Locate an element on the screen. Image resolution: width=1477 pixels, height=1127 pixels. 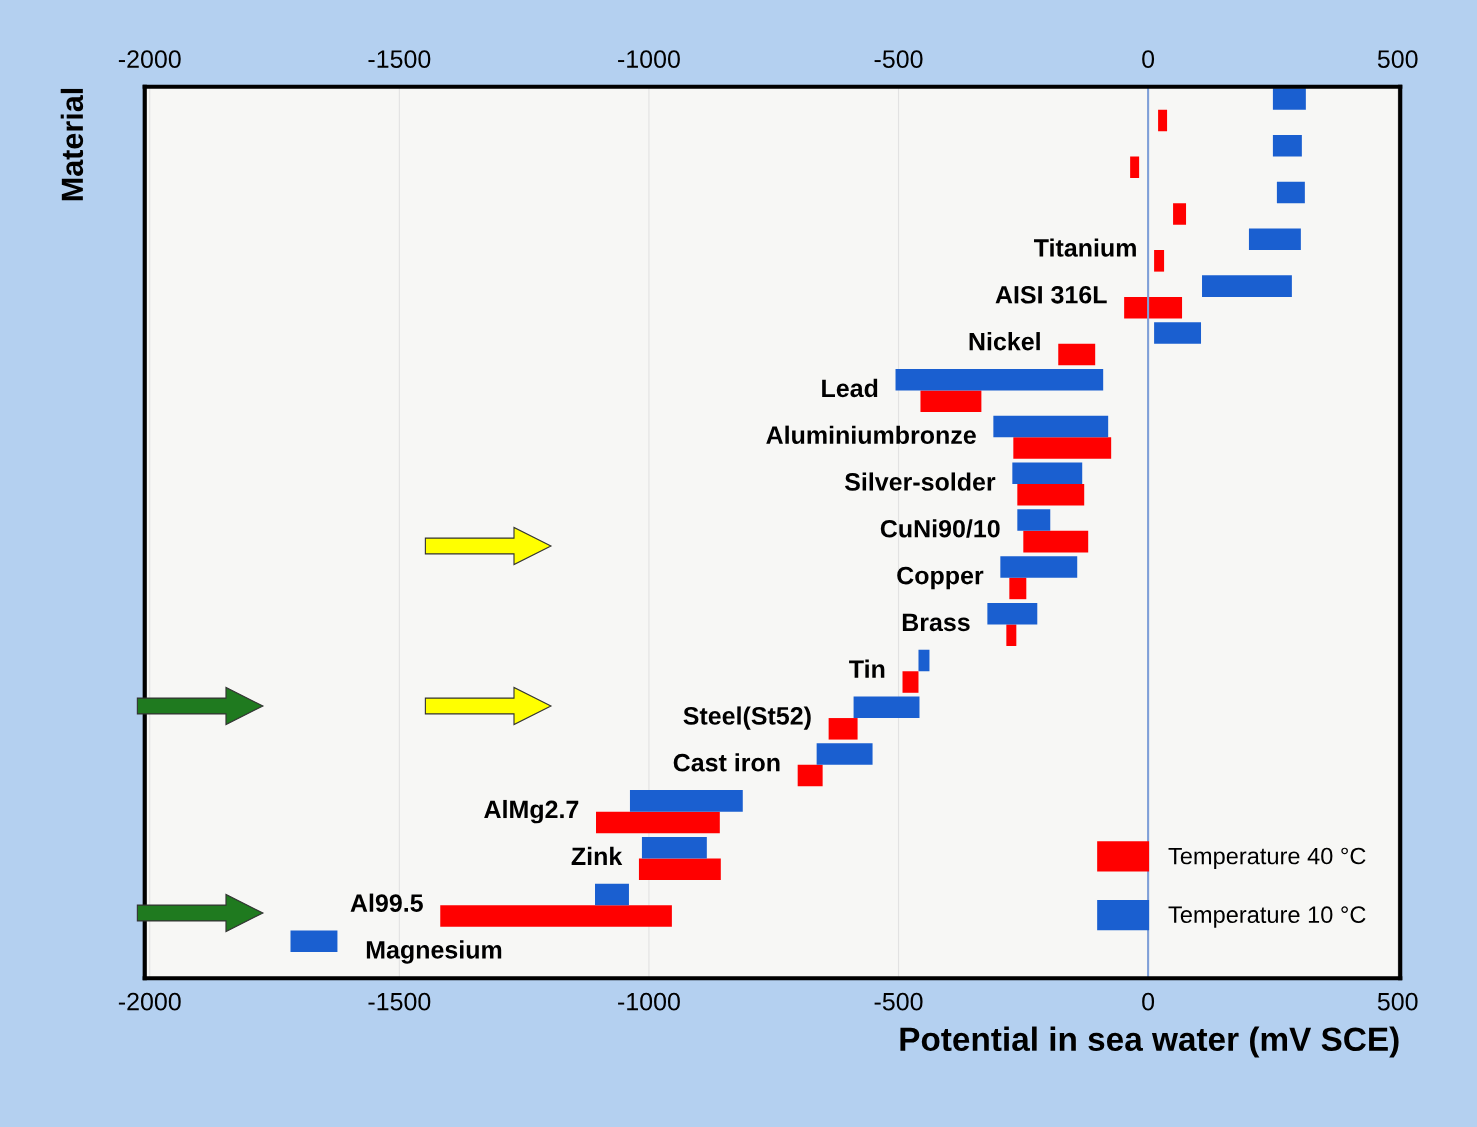
x2-tick-label: -1000 is located at coordinates (649, 1001).